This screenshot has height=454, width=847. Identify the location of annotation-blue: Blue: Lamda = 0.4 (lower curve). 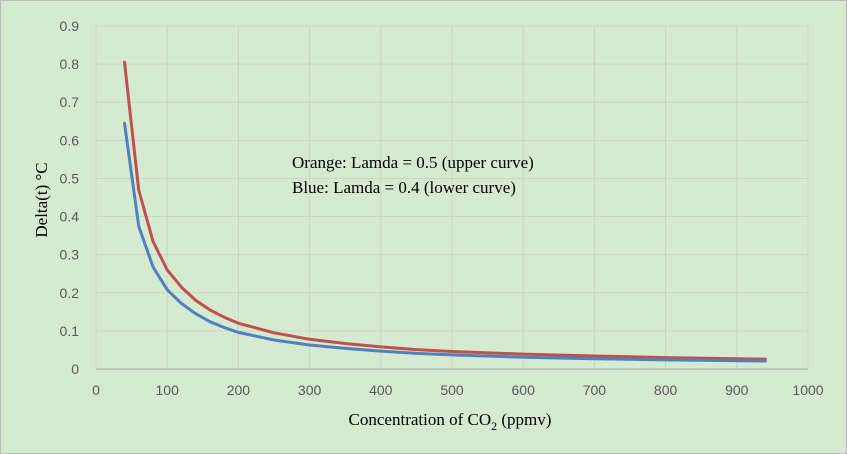
(404, 187).